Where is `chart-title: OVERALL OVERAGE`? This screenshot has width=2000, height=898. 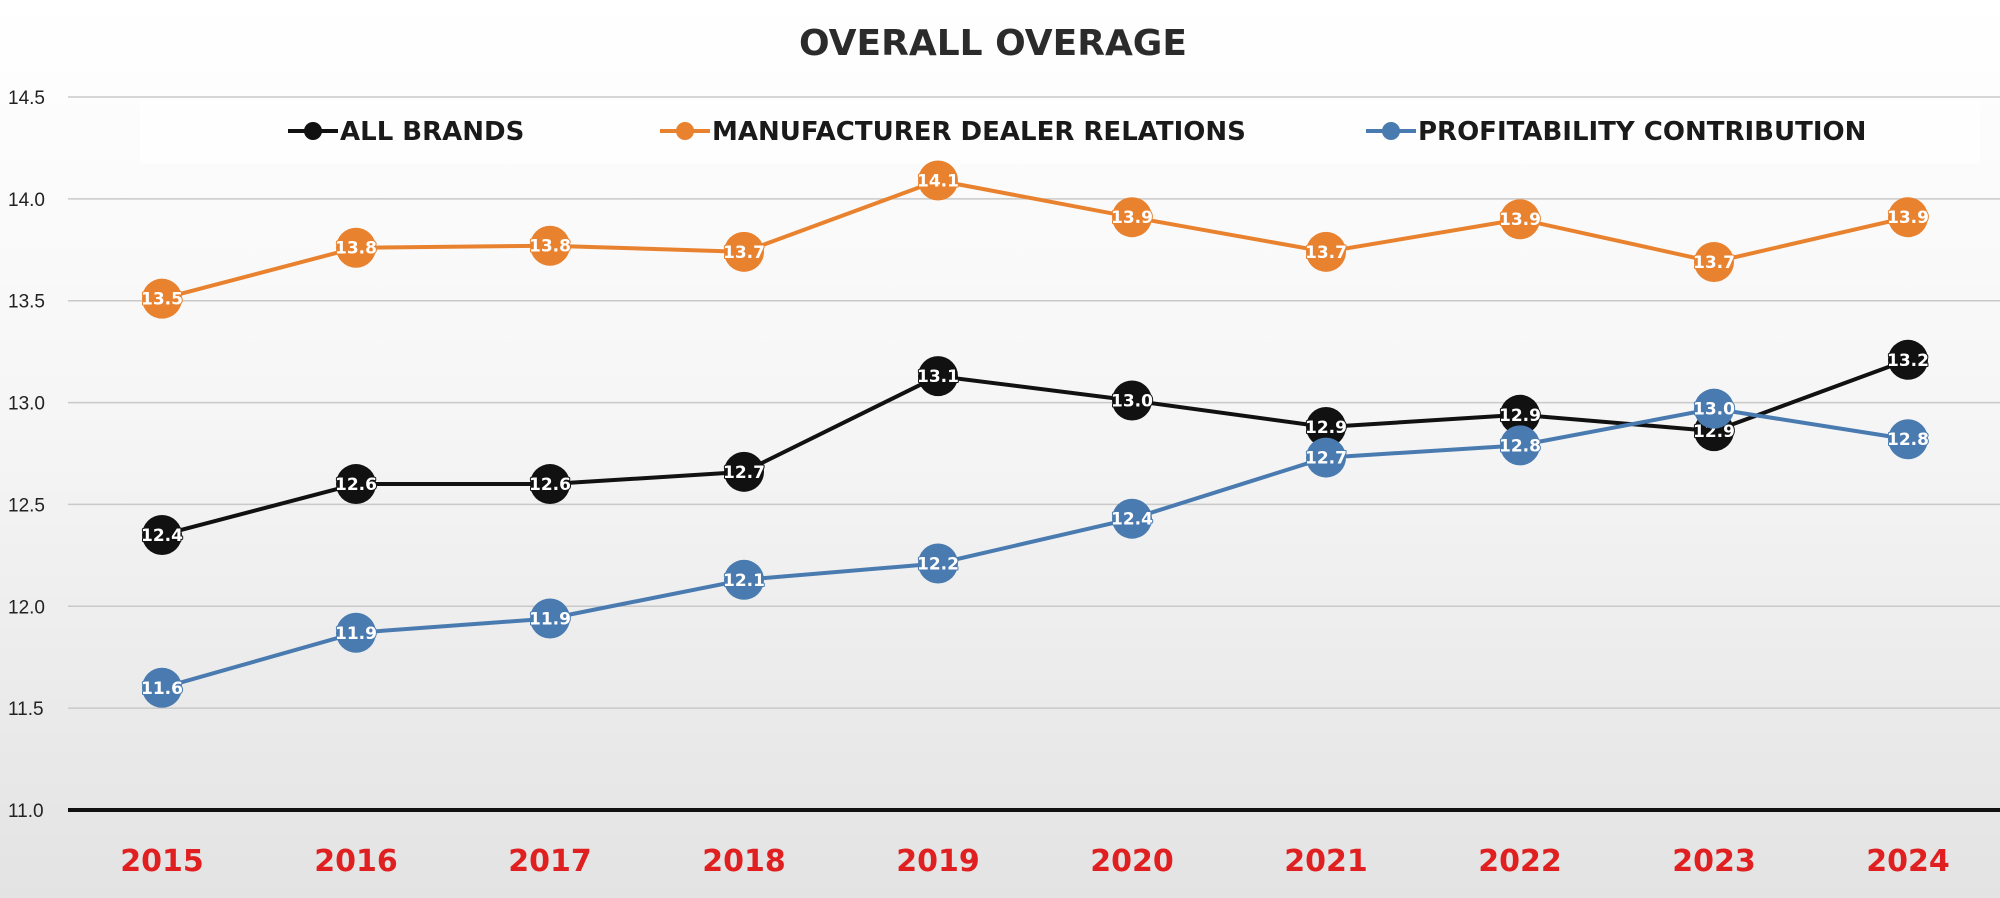
chart-title: OVERALL OVERAGE is located at coordinates (993, 43).